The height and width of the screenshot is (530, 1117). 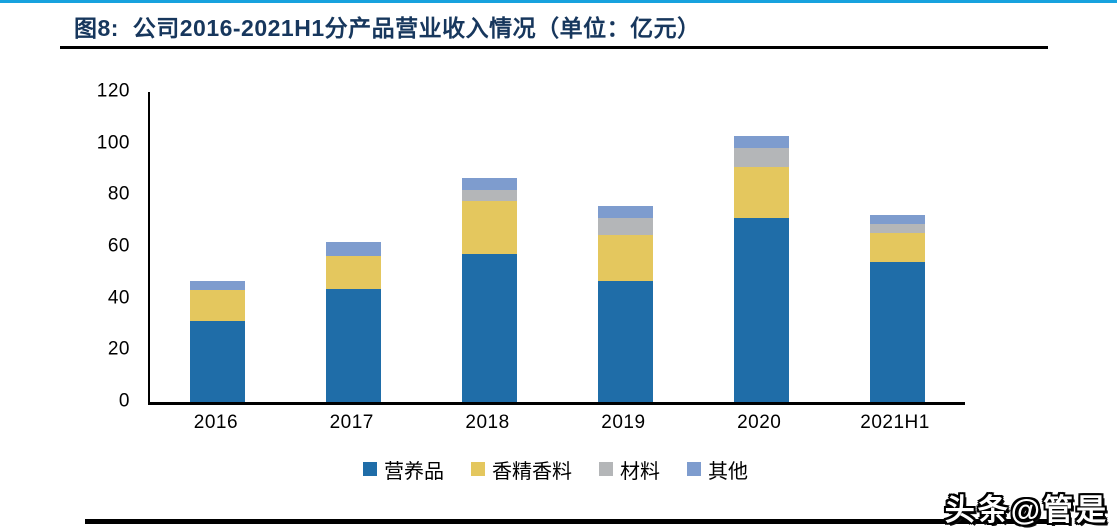 I want to click on stacked-bar-2017, so click(x=354, y=247).